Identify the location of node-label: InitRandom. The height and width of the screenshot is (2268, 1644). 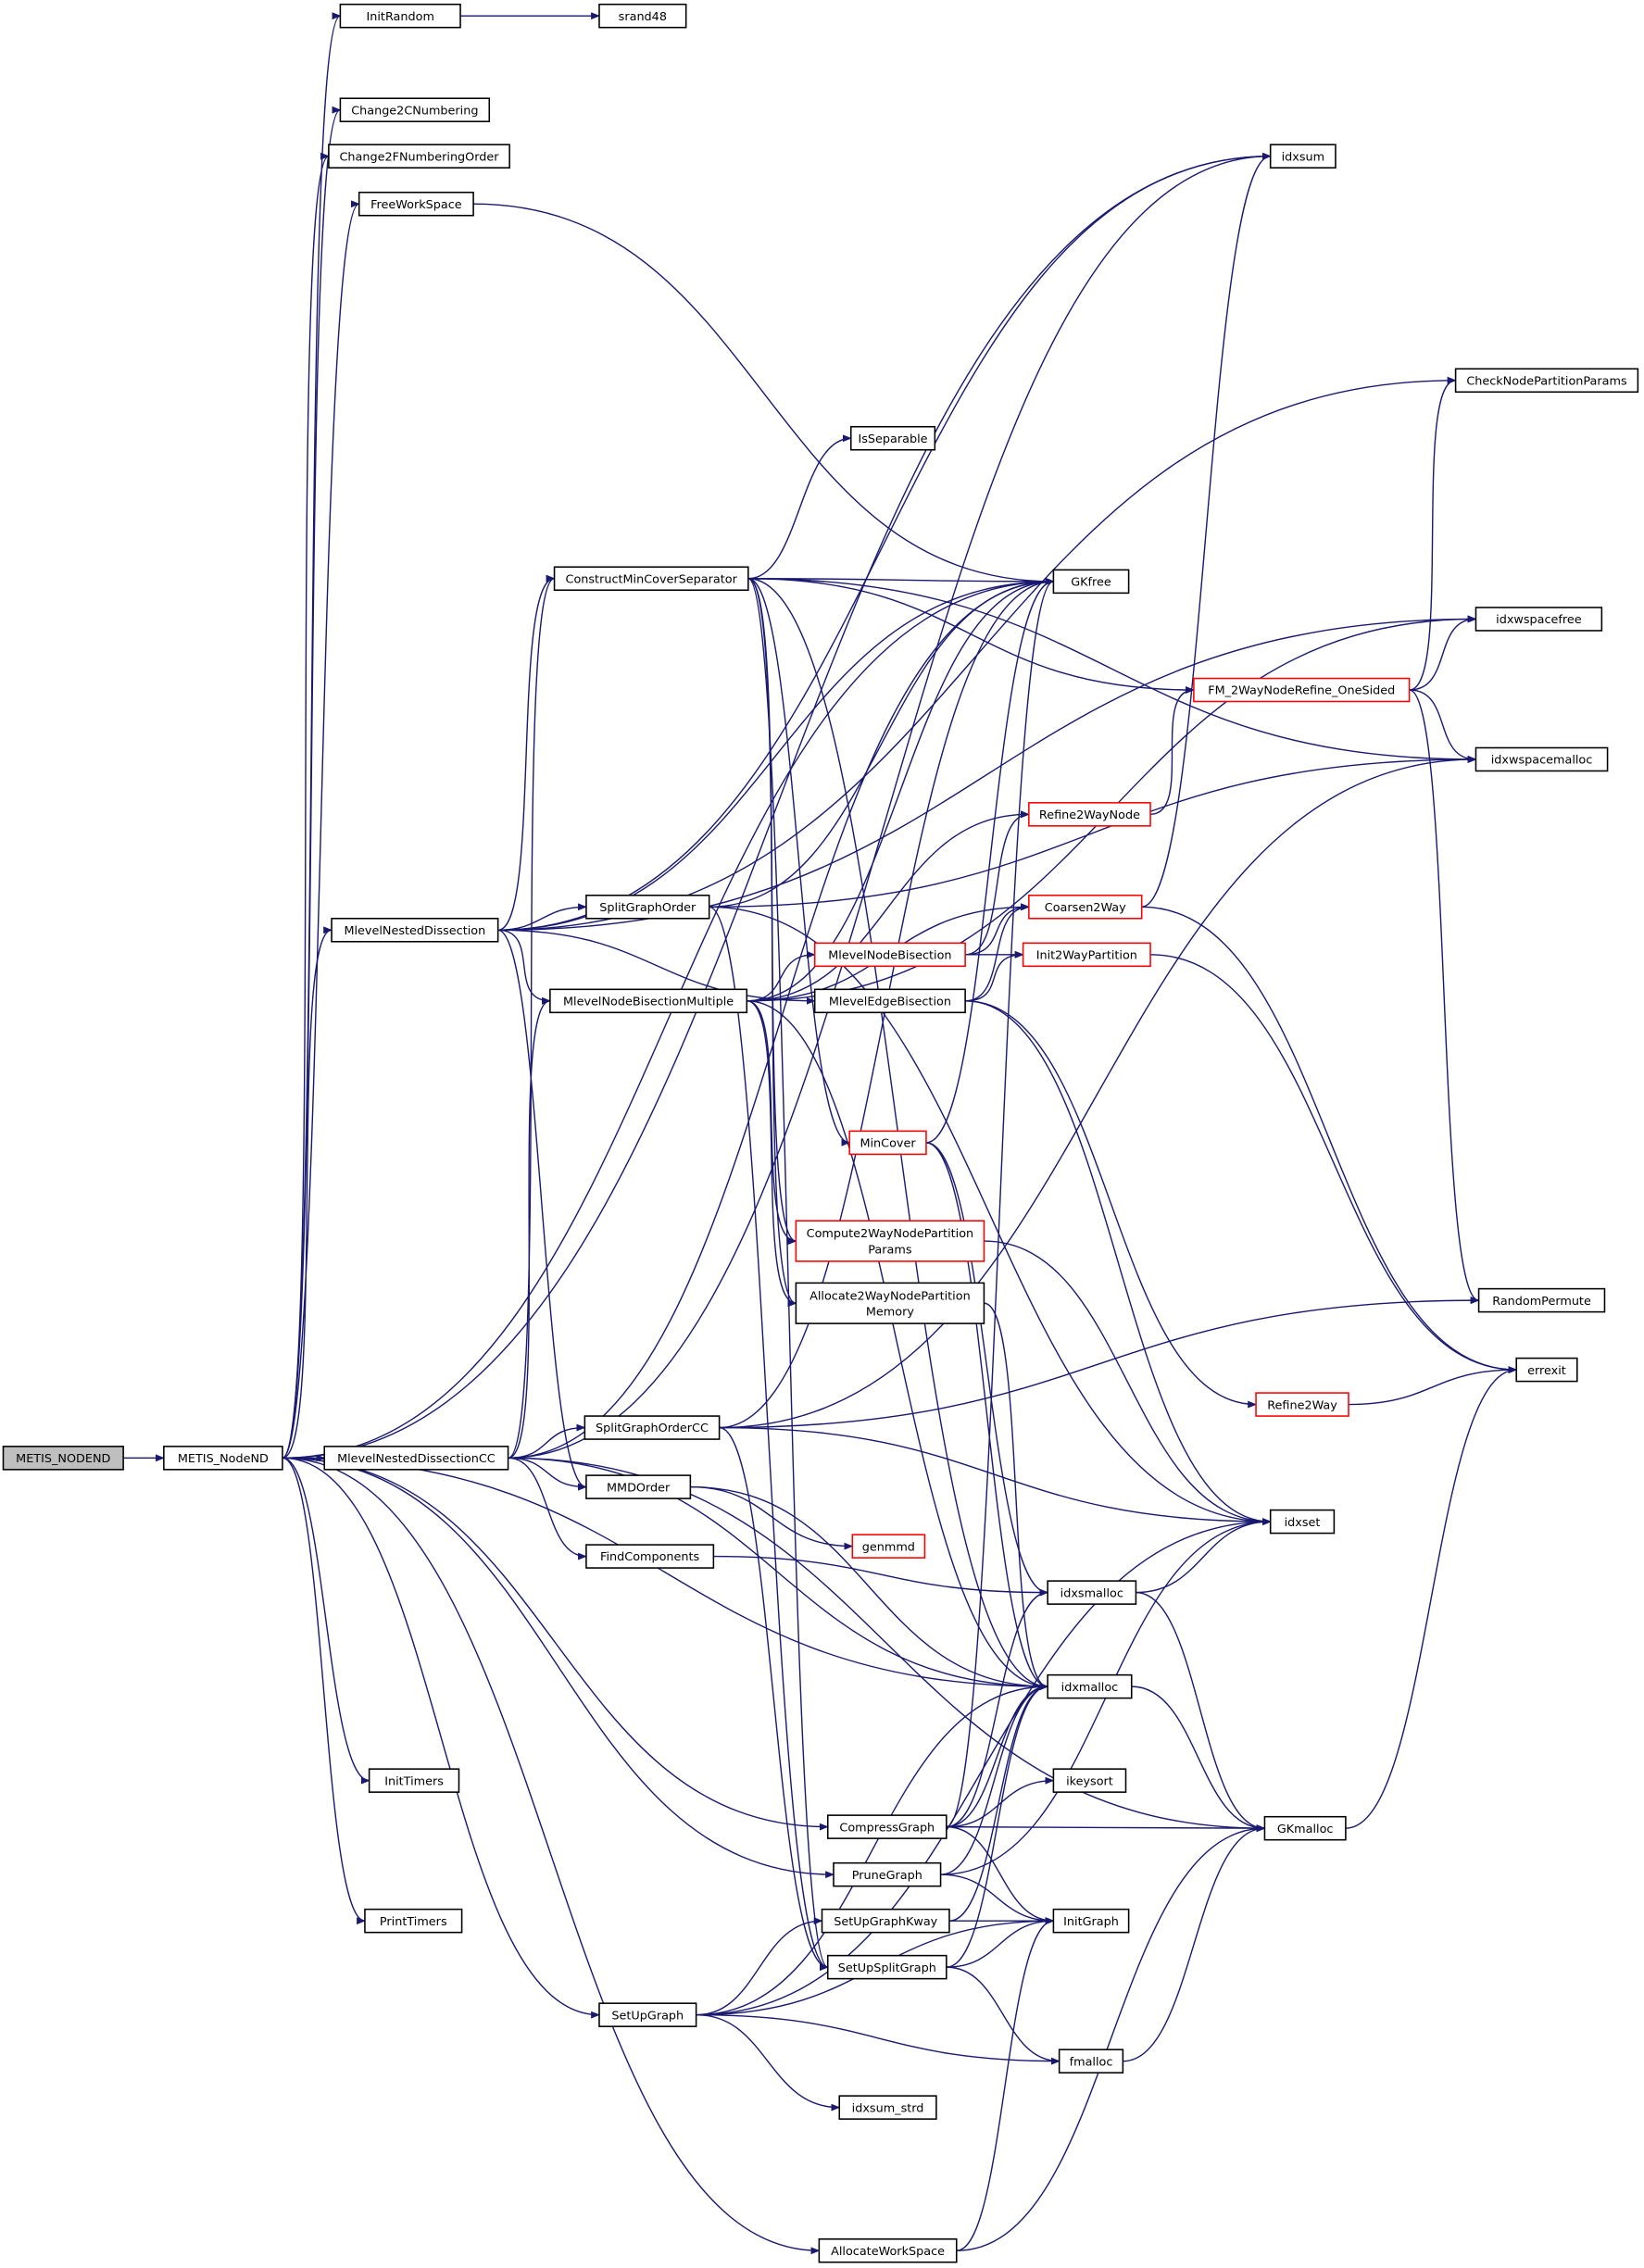
(399, 17).